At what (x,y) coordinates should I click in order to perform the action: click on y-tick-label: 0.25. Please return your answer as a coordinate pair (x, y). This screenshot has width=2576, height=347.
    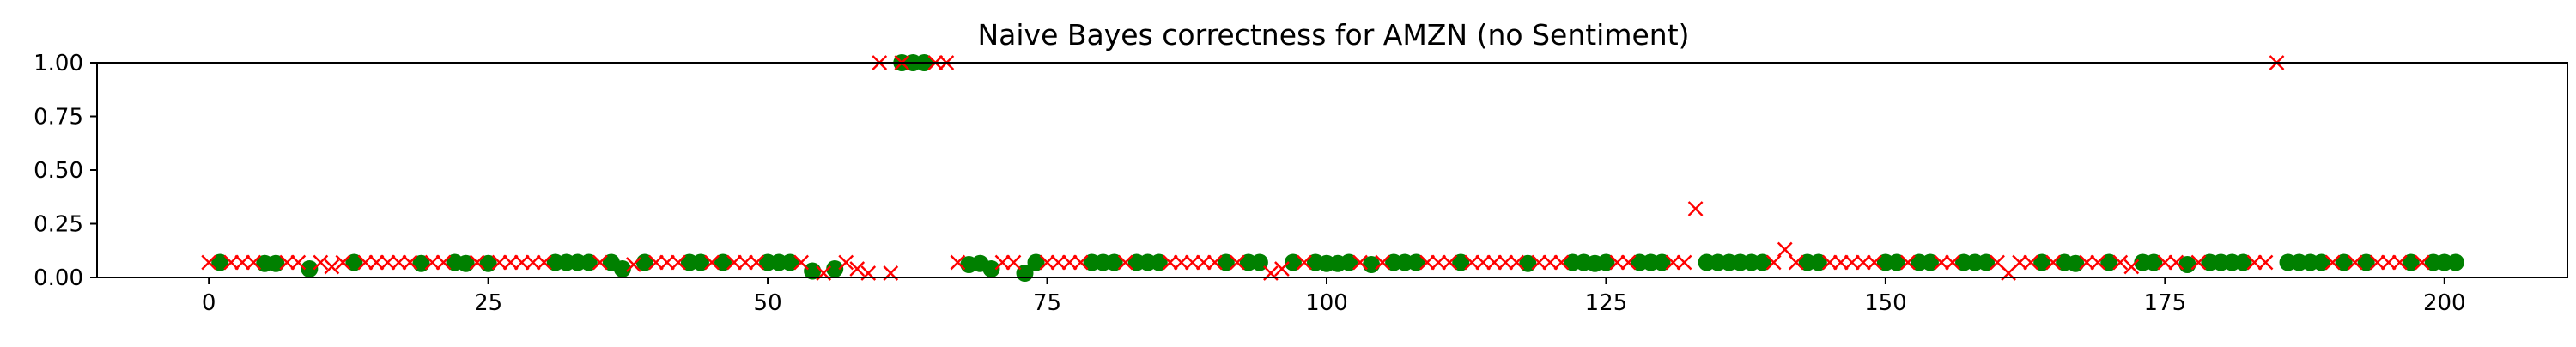
    Looking at the image, I should click on (58, 225).